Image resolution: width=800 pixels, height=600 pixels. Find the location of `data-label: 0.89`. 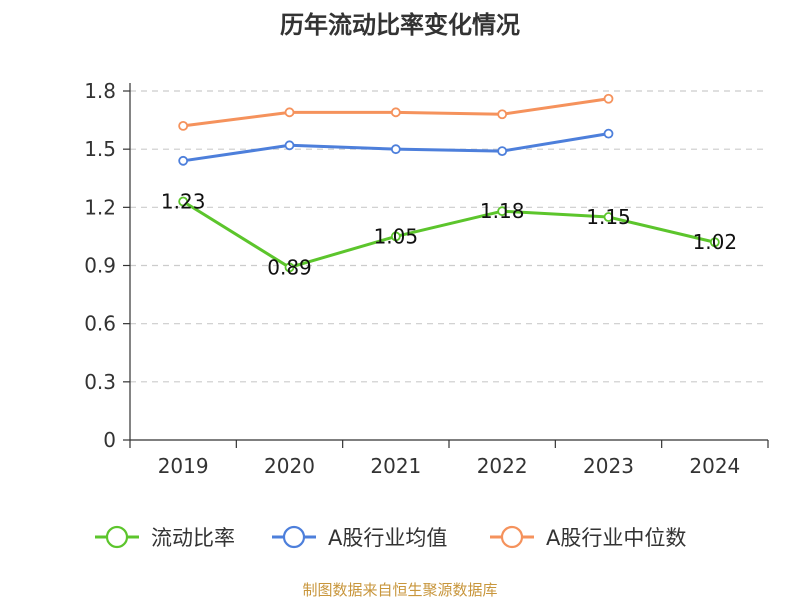

data-label: 0.89 is located at coordinates (289, 267).